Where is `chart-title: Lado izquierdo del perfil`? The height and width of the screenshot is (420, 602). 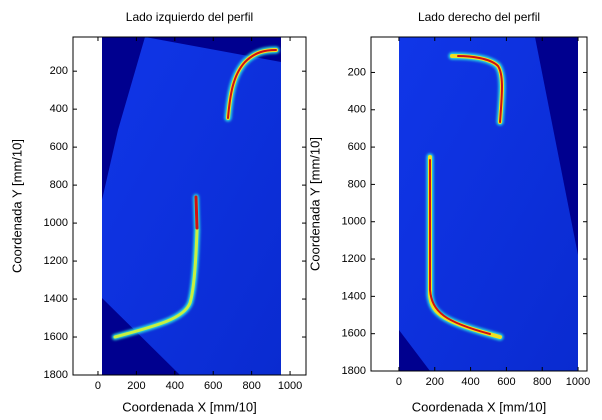
chart-title: Lado izquierdo del perfil is located at coordinates (189, 17).